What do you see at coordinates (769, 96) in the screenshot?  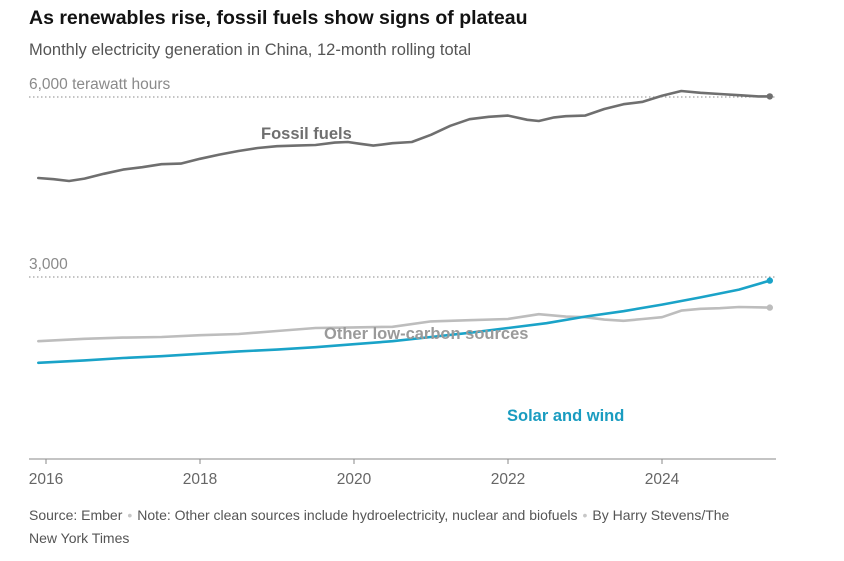 I see `series-end-dot-fossil-fuels` at bounding box center [769, 96].